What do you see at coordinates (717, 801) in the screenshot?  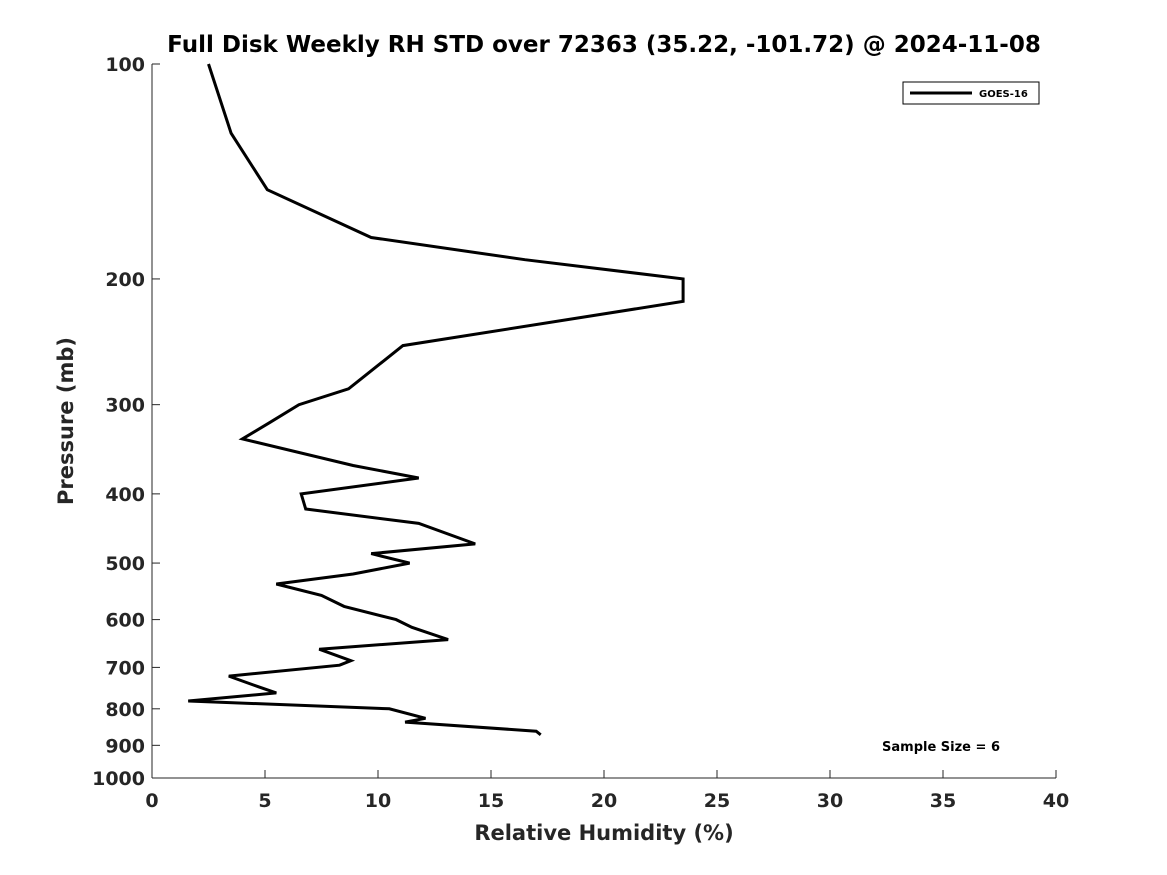 I see `x-tick-label: 25` at bounding box center [717, 801].